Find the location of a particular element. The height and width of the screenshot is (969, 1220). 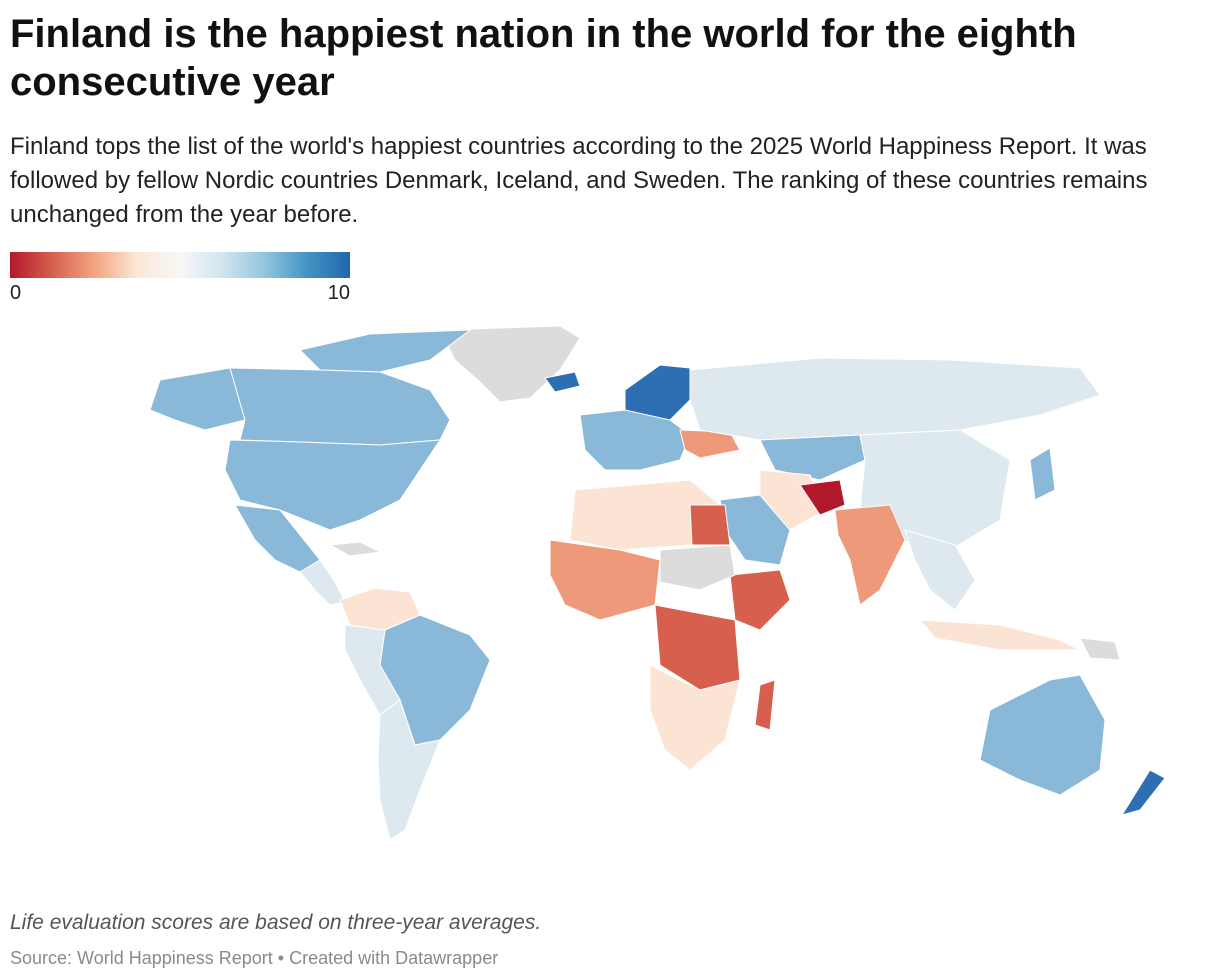

region-papua is located at coordinates (1100, 649).